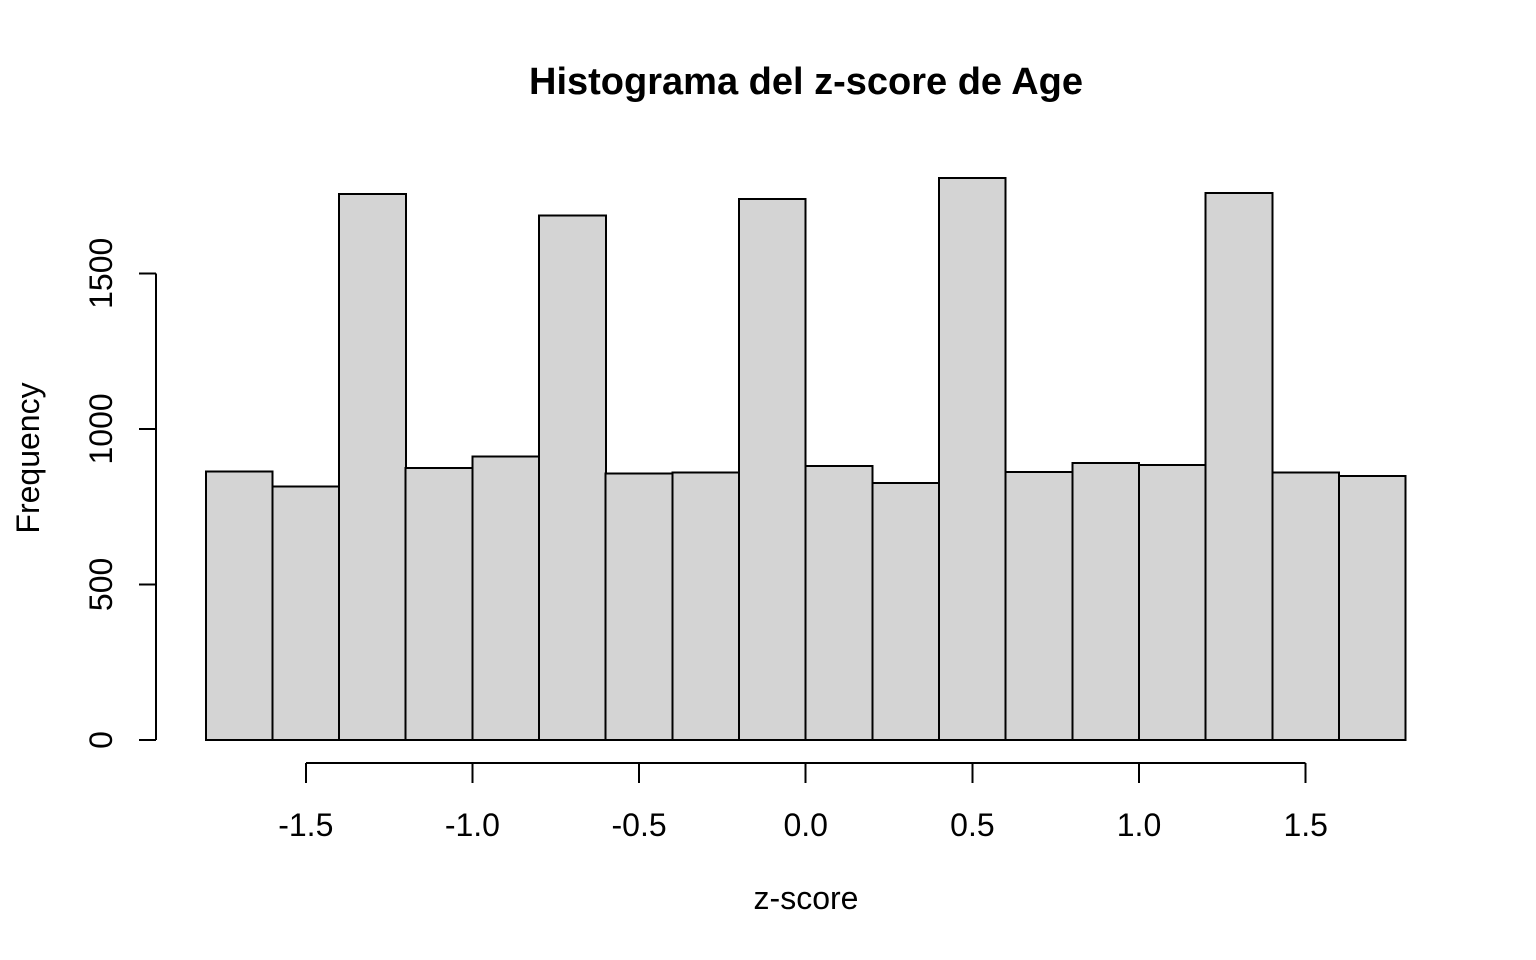 The image size is (1536, 960). What do you see at coordinates (806, 82) in the screenshot?
I see `chart-title: Histograma del z-score de Age` at bounding box center [806, 82].